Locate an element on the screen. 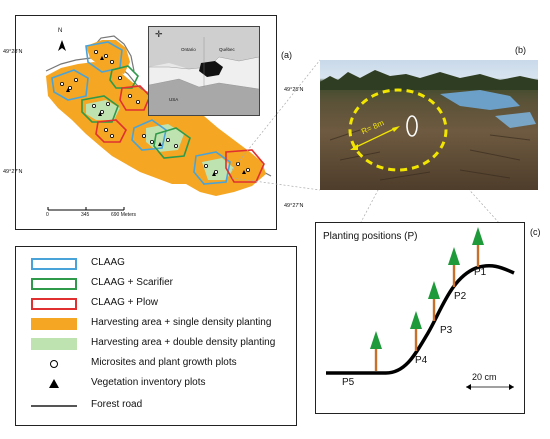  legend-swatch-claag is located at coordinates (54, 264).